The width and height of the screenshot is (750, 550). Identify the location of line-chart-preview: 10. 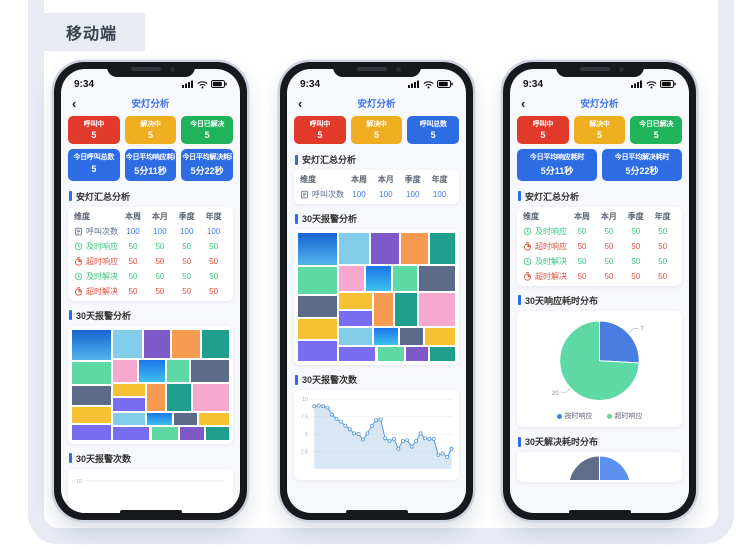
(150, 490).